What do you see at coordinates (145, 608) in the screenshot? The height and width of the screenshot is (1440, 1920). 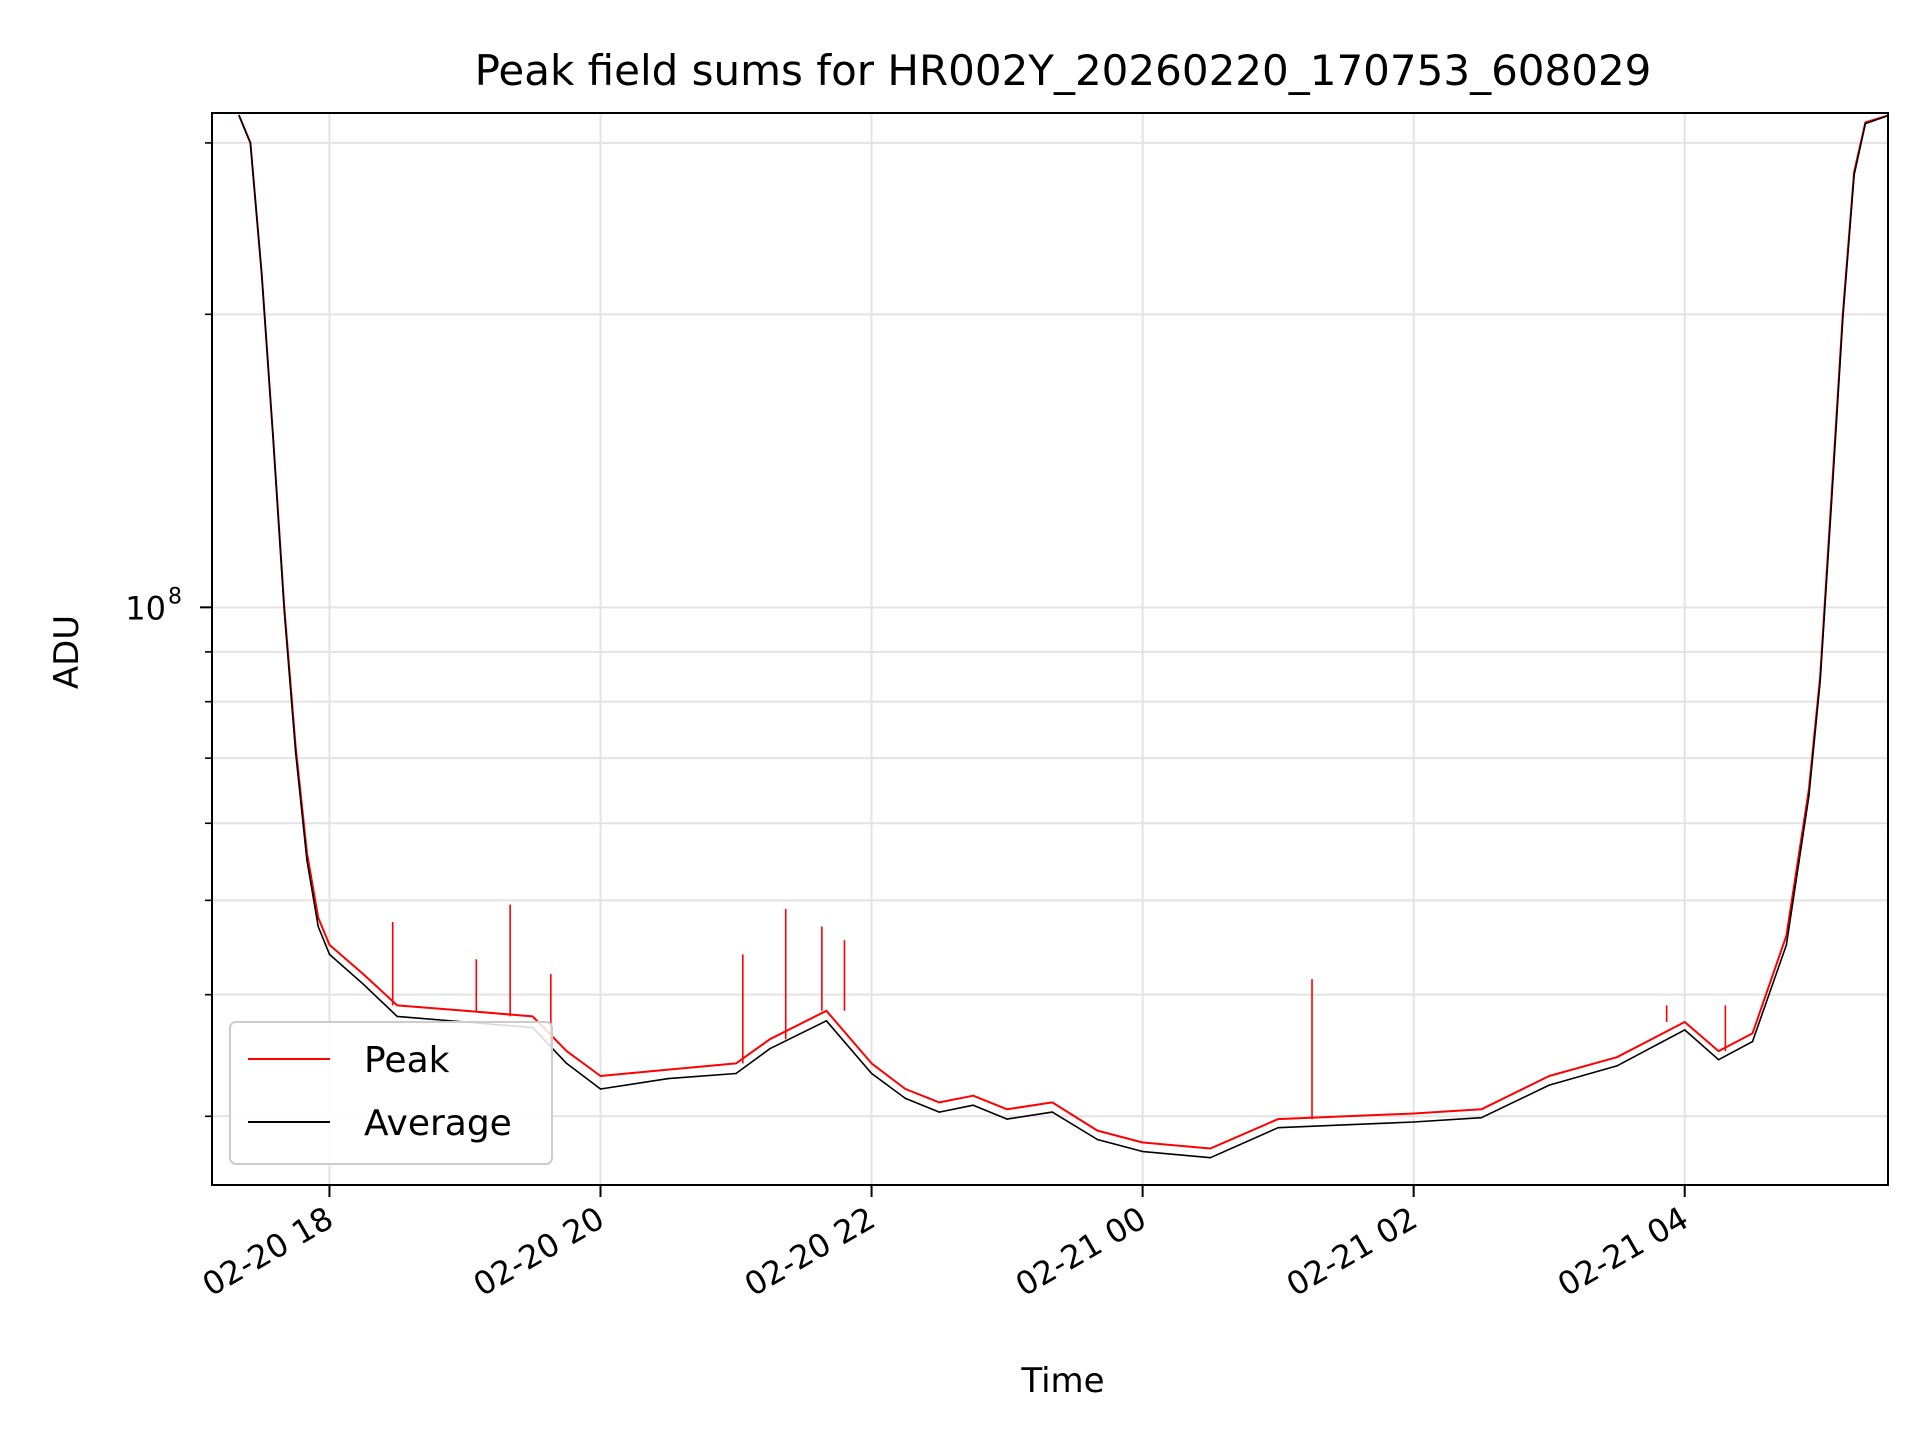 I see `y-tick-label: 10` at bounding box center [145, 608].